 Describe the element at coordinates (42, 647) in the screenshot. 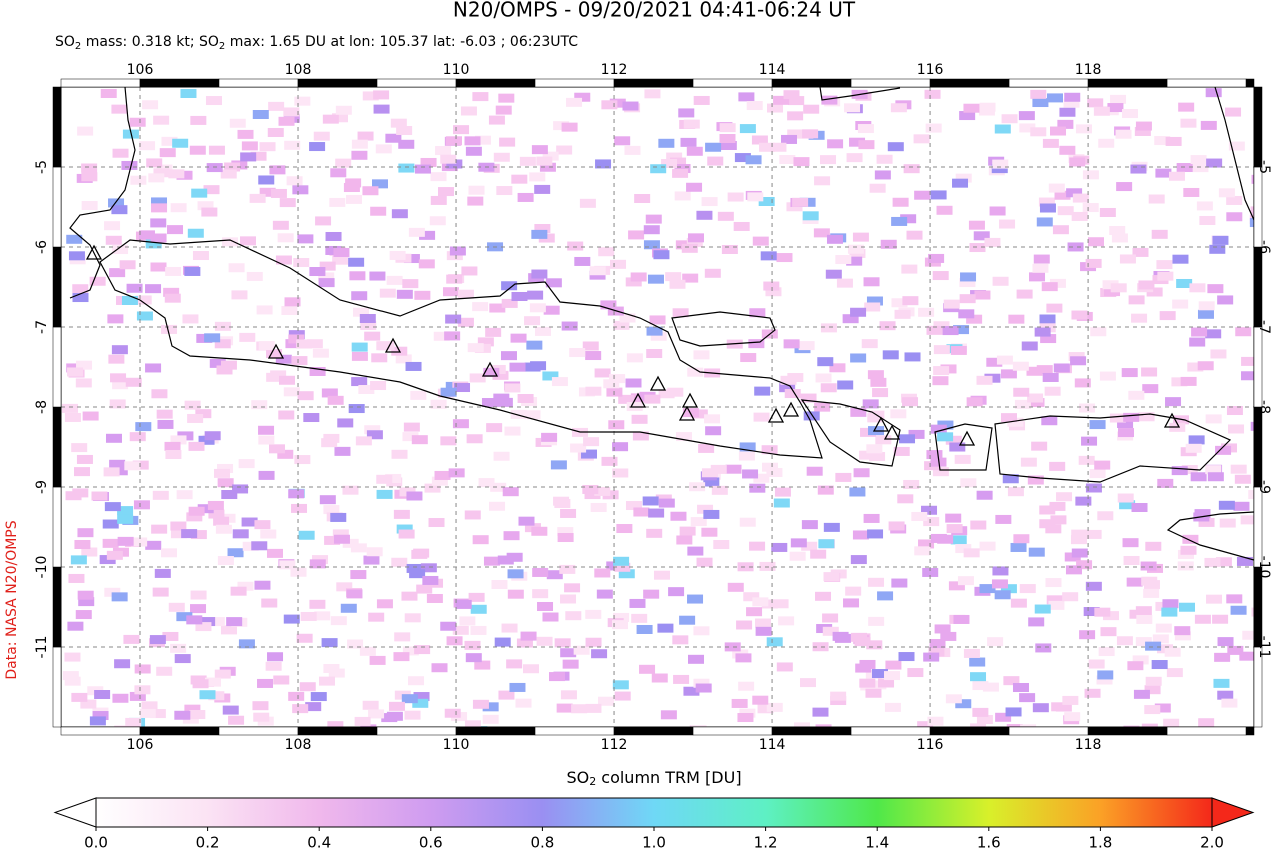

I see `y-tick-label: -11` at that location.